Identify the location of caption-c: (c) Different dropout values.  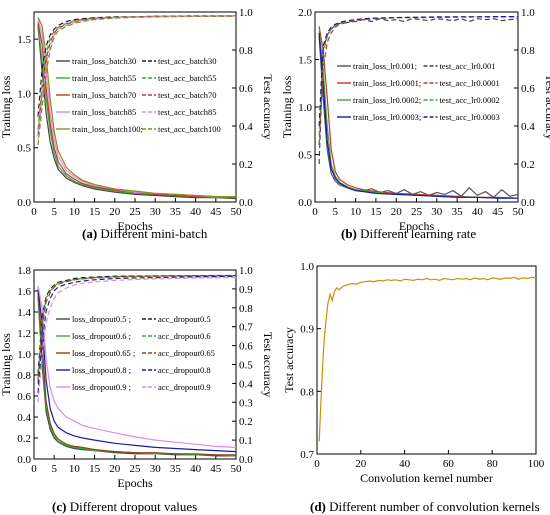
(124, 507).